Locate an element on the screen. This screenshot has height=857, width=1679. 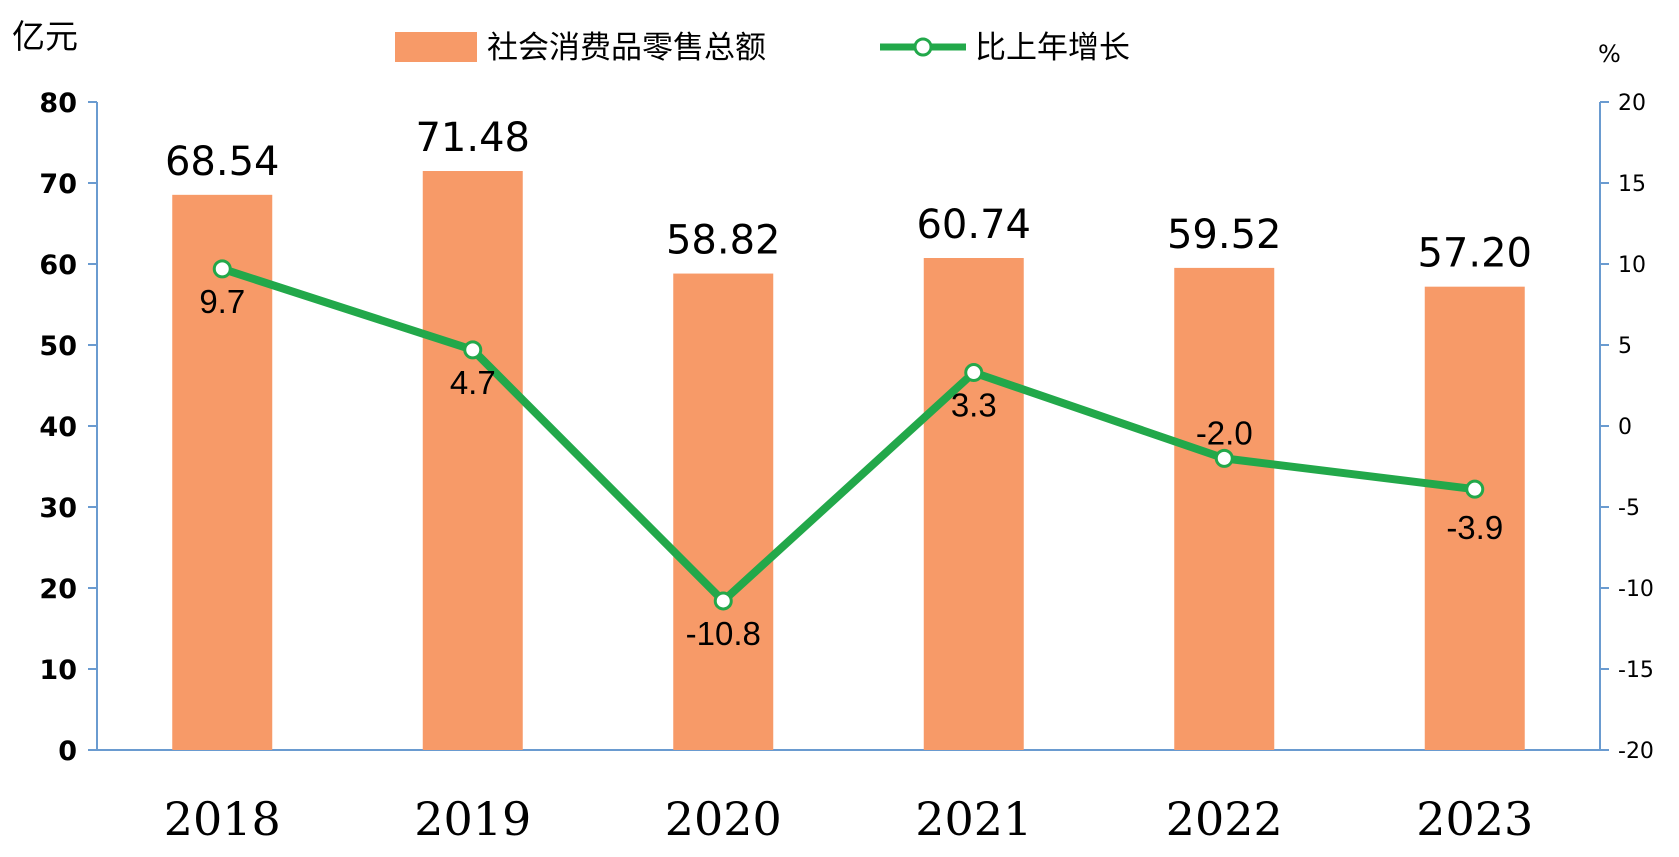
y-left-tick-label: 10 is located at coordinates (58, 670).